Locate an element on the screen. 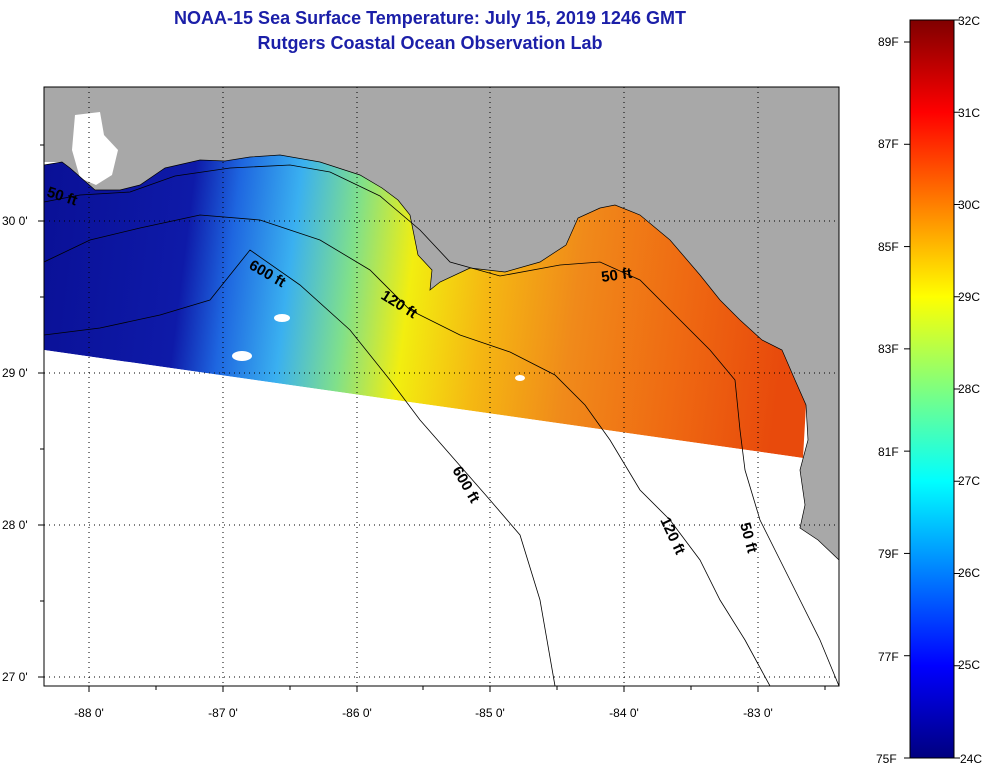  colorbar-ticks is located at coordinates (932, 389).